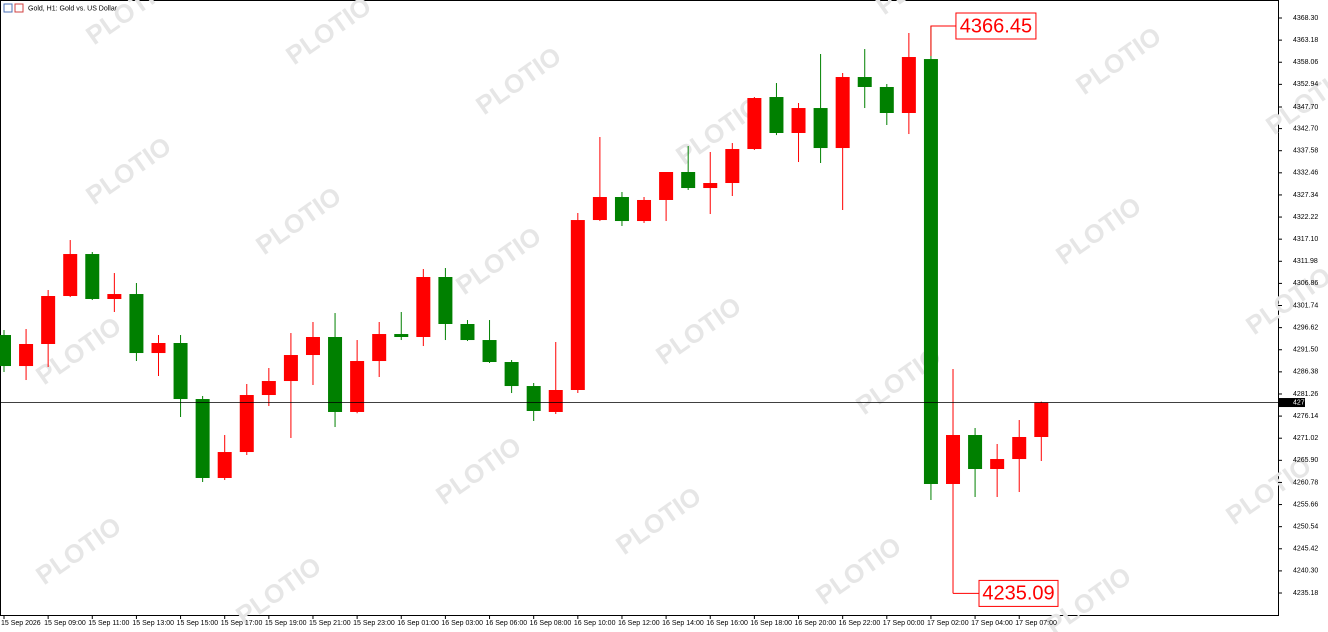 The image size is (1328, 632). I want to click on x-tick-label: 16 Sep 06:00, so click(507, 623).